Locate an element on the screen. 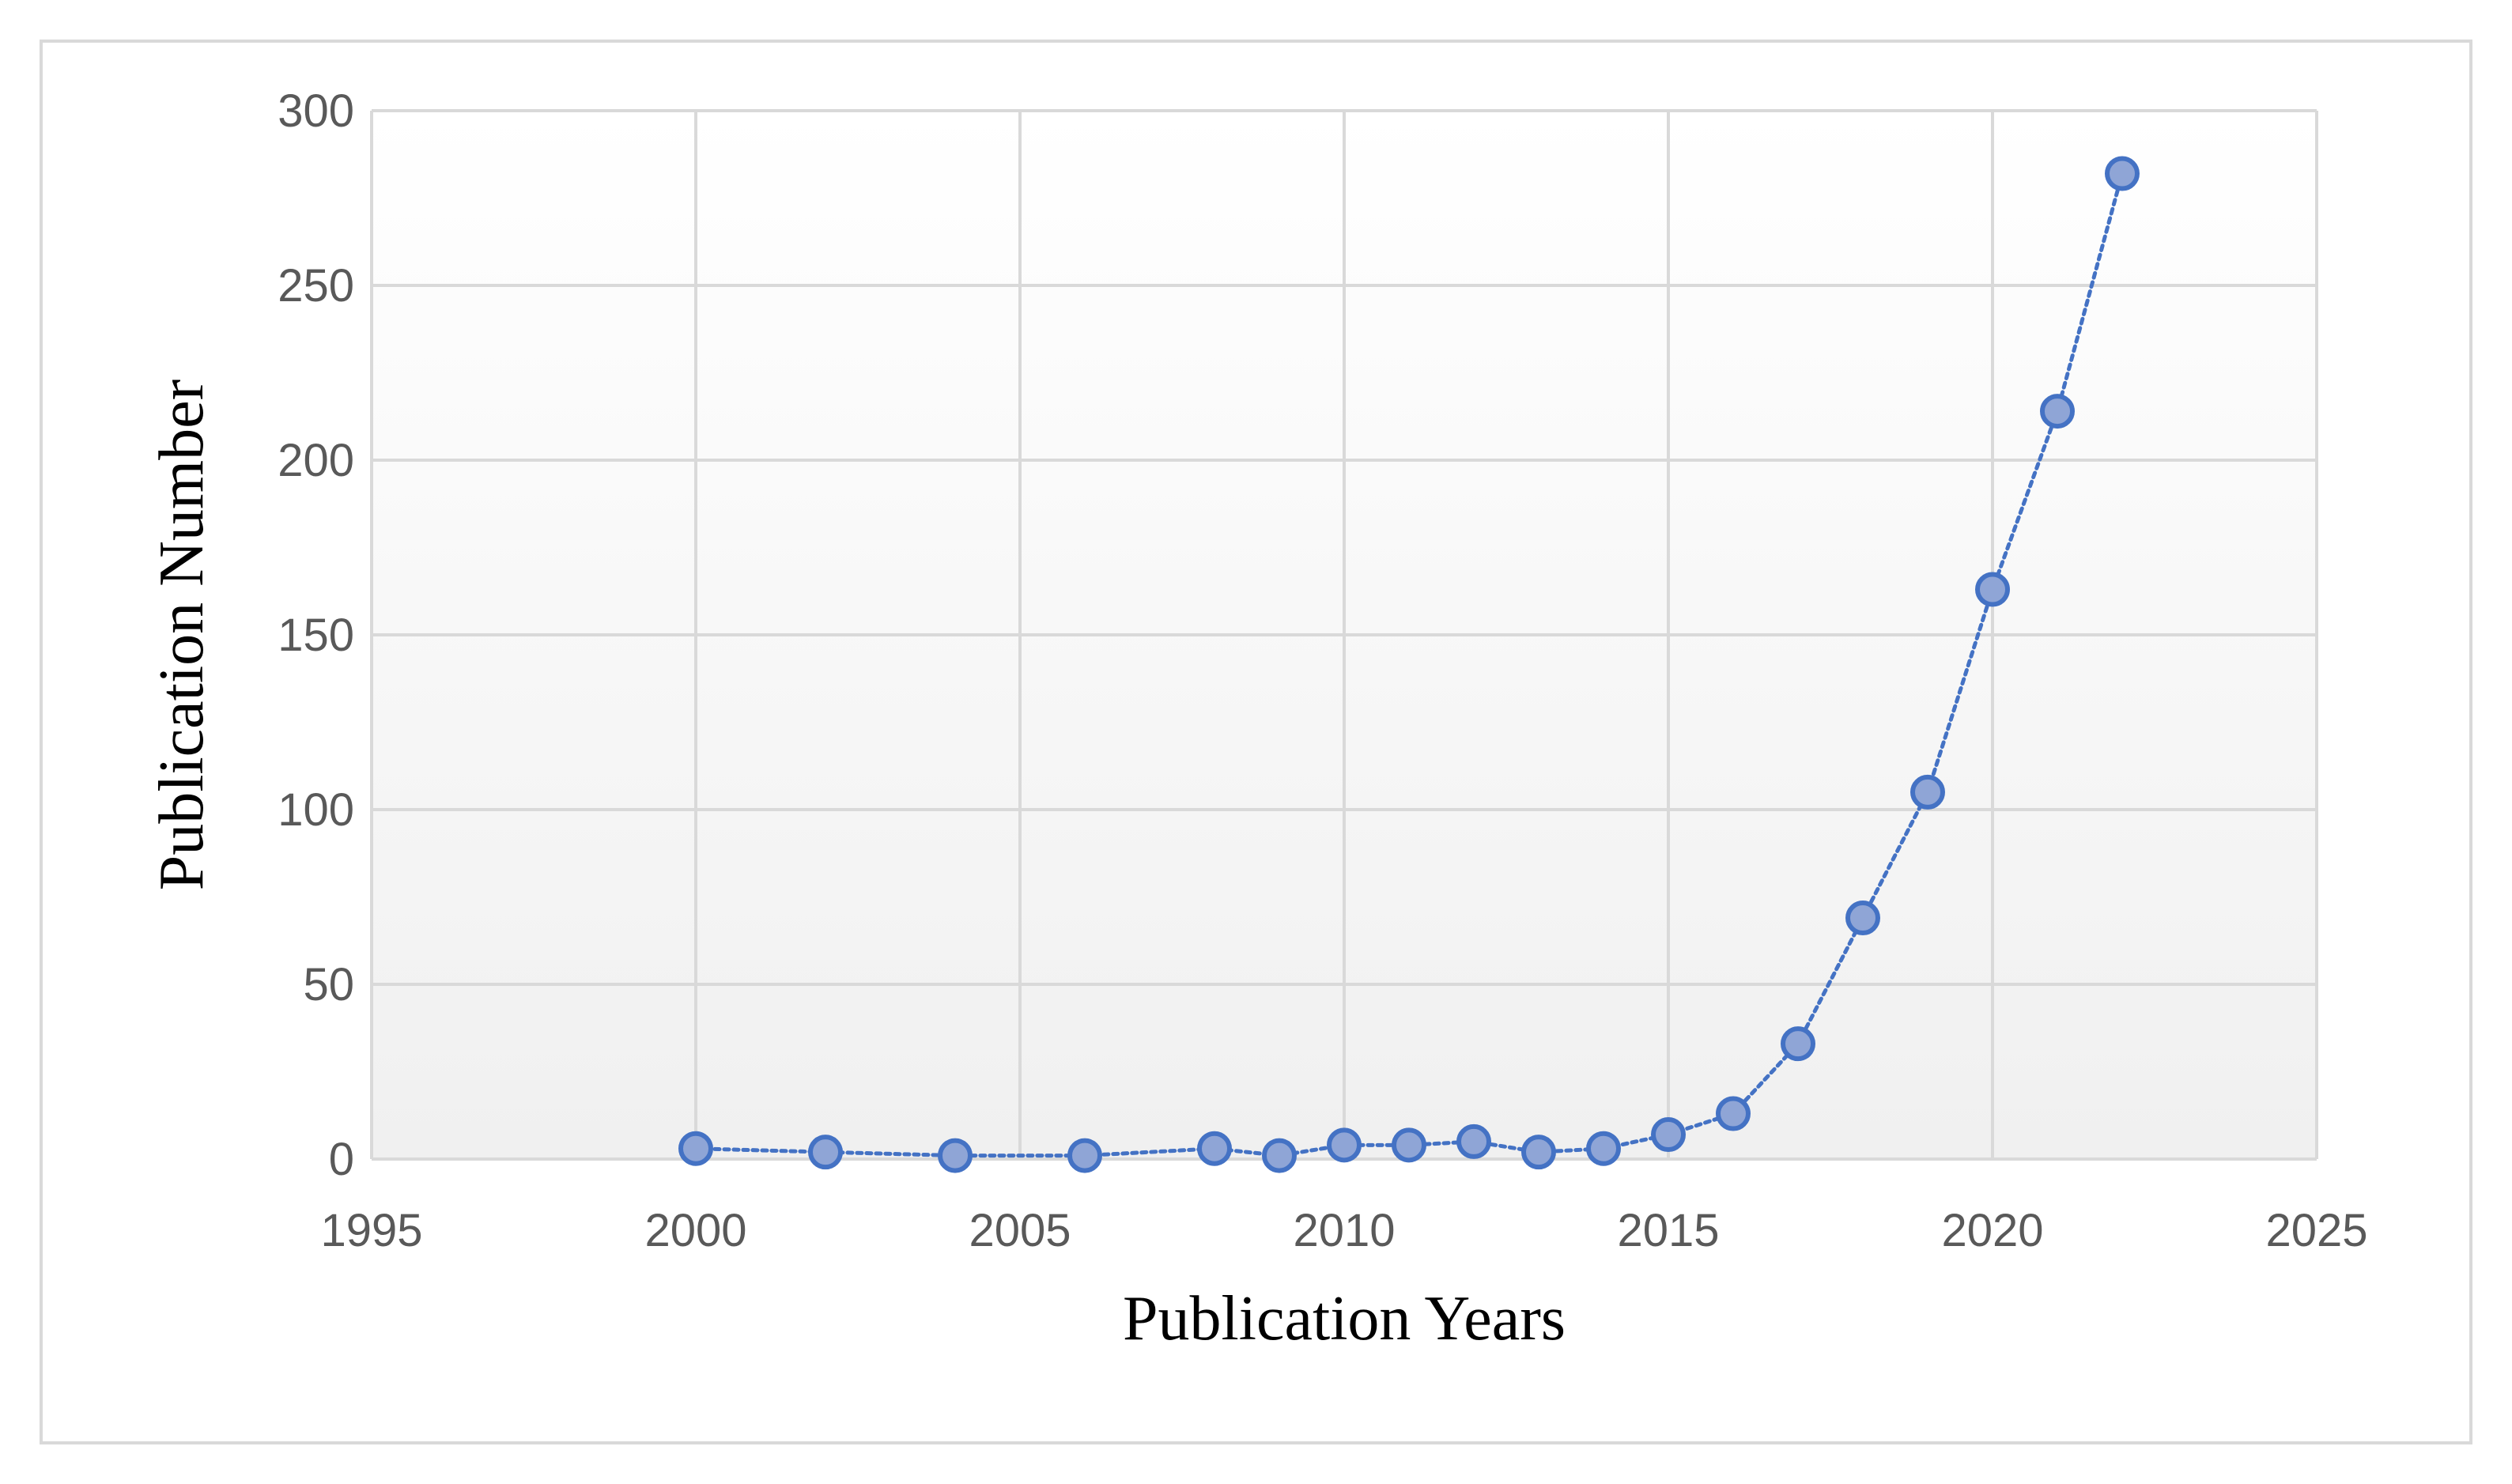 The height and width of the screenshot is (1484, 2512). y-tick-label: 150 is located at coordinates (316, 635).